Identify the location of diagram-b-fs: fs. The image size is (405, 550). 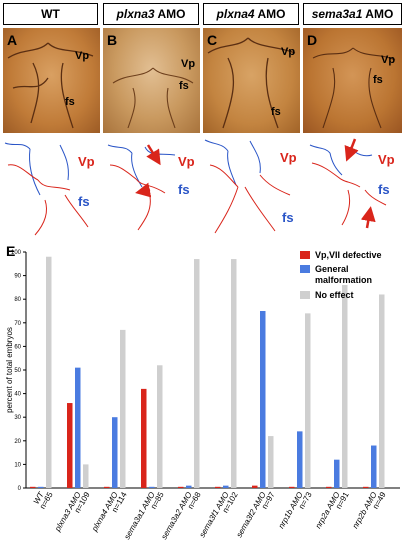
(184, 189).